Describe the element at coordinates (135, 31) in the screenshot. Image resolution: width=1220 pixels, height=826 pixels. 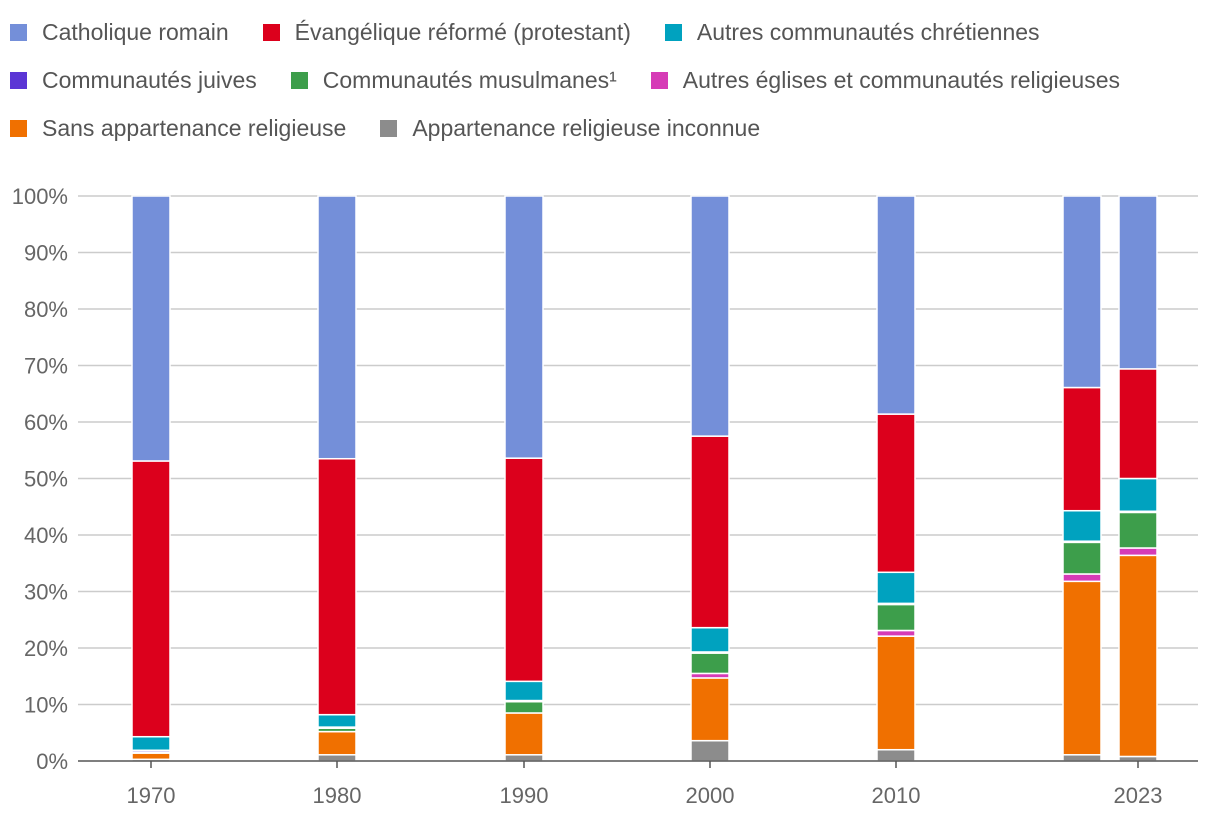
I see `legend-label: Catholique romain` at that location.